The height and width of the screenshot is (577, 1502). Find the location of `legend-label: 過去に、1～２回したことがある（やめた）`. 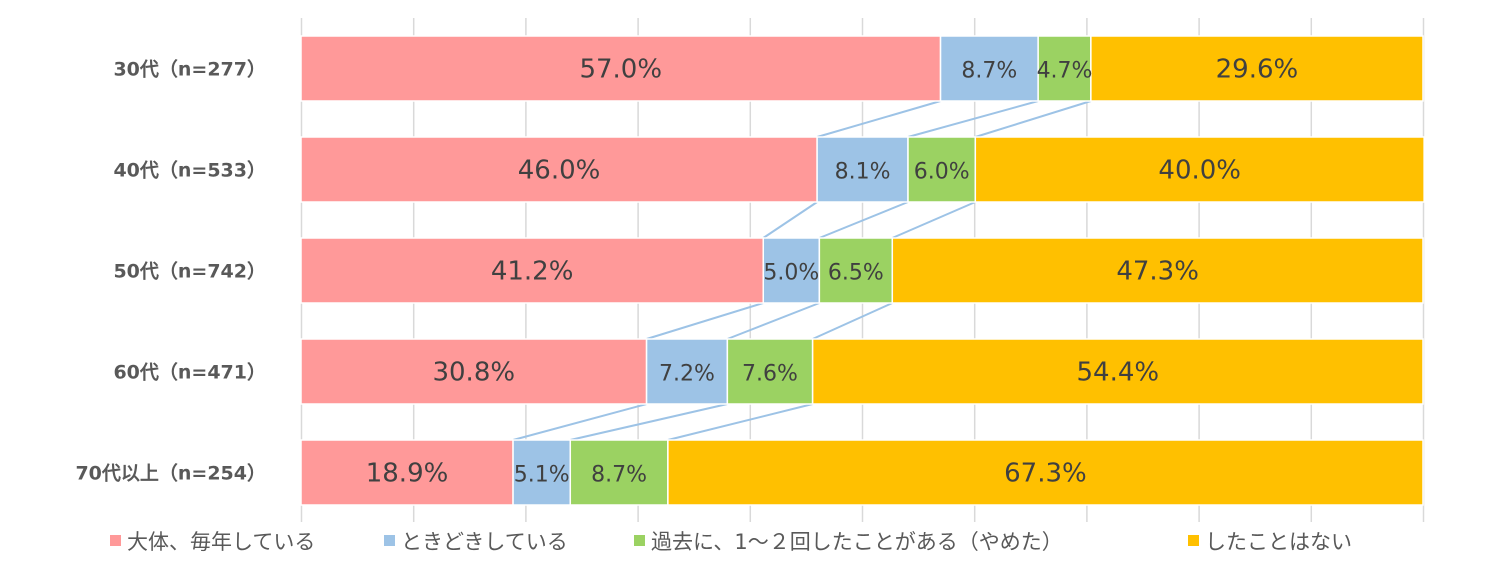

legend-label: 過去に、1～２回したことがある（やめた） is located at coordinates (857, 542).